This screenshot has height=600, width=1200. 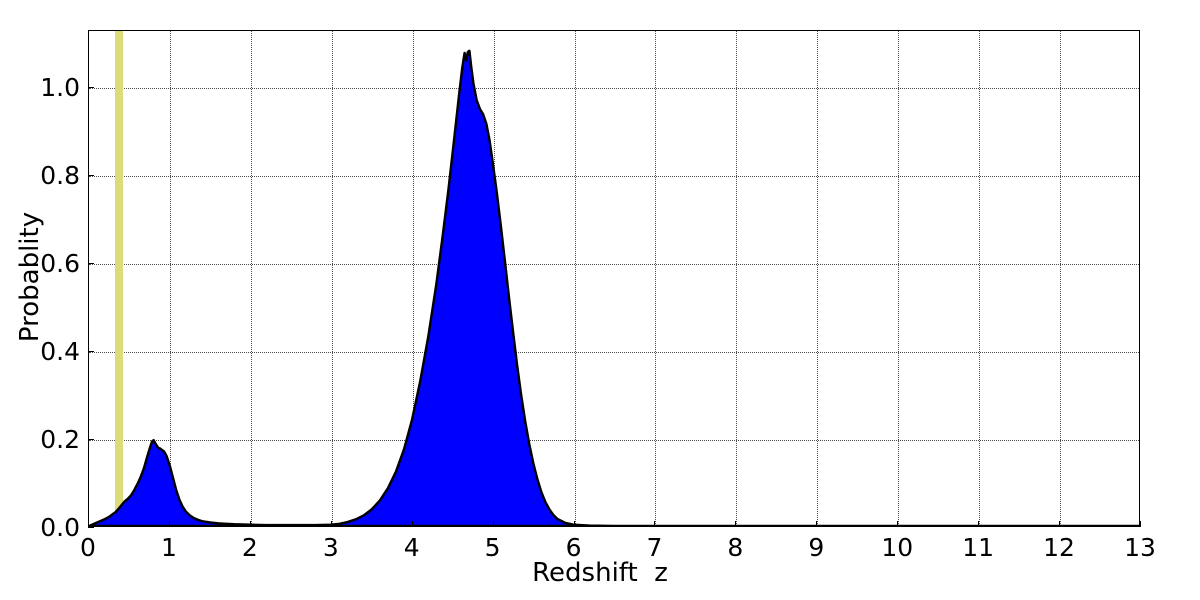 I want to click on x-tick-label: 12, so click(x=1059, y=547).